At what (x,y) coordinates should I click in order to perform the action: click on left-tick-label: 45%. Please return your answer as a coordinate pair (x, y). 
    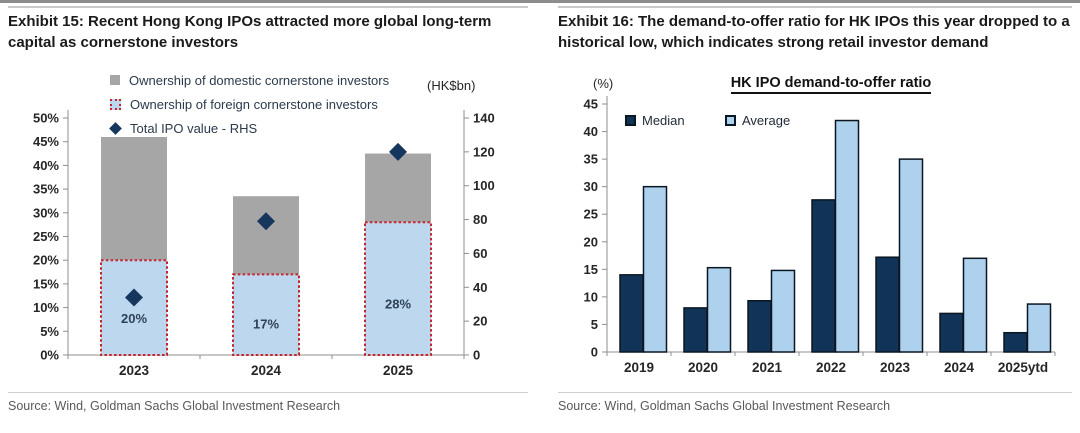
    Looking at the image, I should click on (46, 141).